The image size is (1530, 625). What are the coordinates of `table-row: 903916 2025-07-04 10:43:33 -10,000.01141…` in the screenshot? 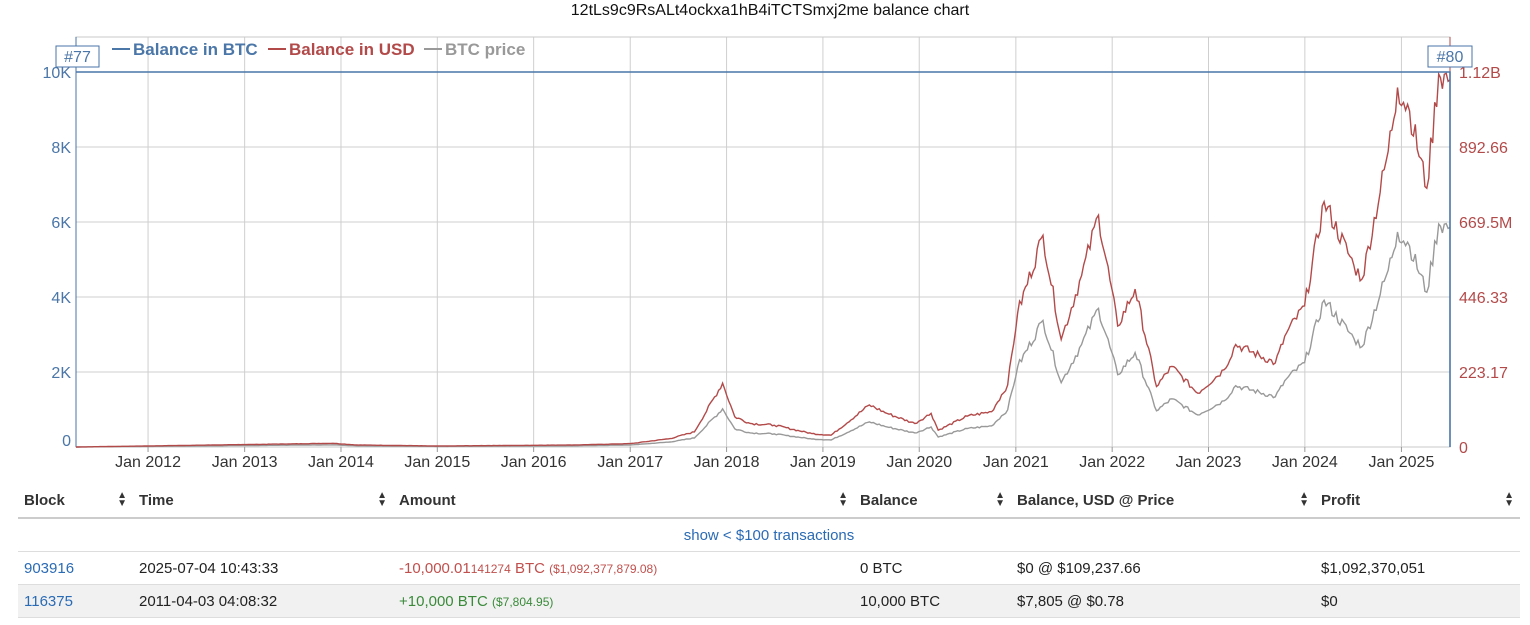 It's located at (769, 568).